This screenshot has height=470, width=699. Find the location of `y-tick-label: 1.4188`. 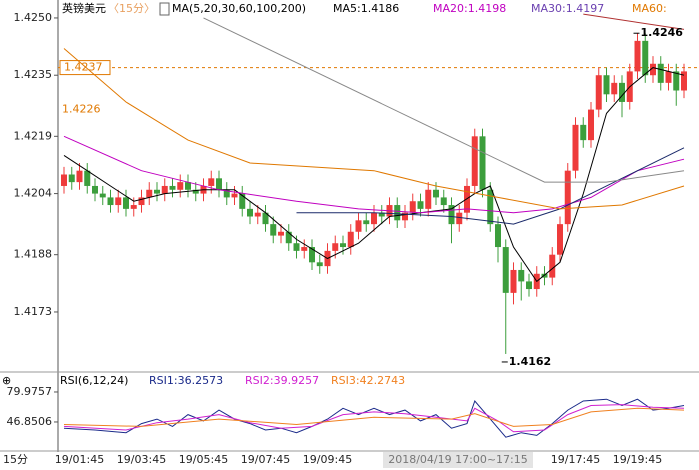

y-tick-label: 1.4188 is located at coordinates (33, 254).